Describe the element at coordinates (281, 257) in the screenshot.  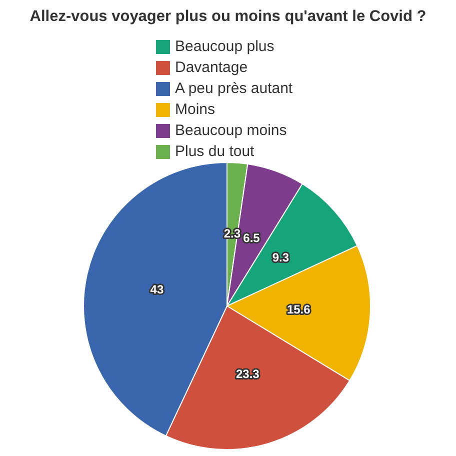
I see `data-label: 9.3` at that location.